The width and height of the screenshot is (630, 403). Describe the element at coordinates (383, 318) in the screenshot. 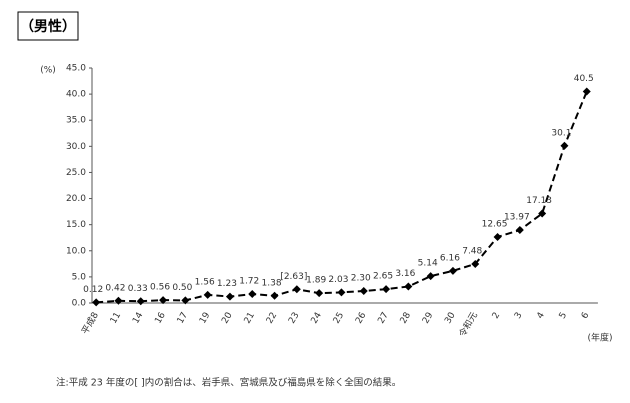

I see `x-tick-label: 27` at that location.